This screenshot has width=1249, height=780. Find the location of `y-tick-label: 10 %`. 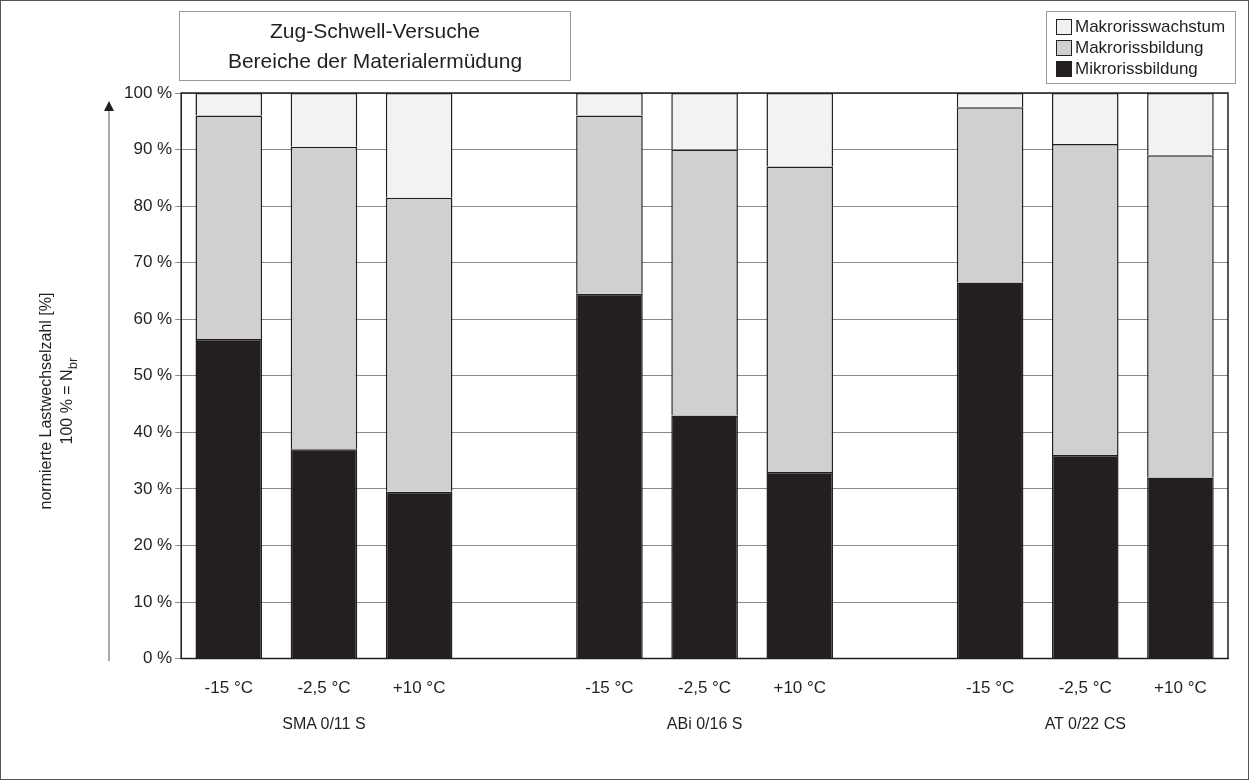

y-tick-label: 10 % is located at coordinates (153, 601).